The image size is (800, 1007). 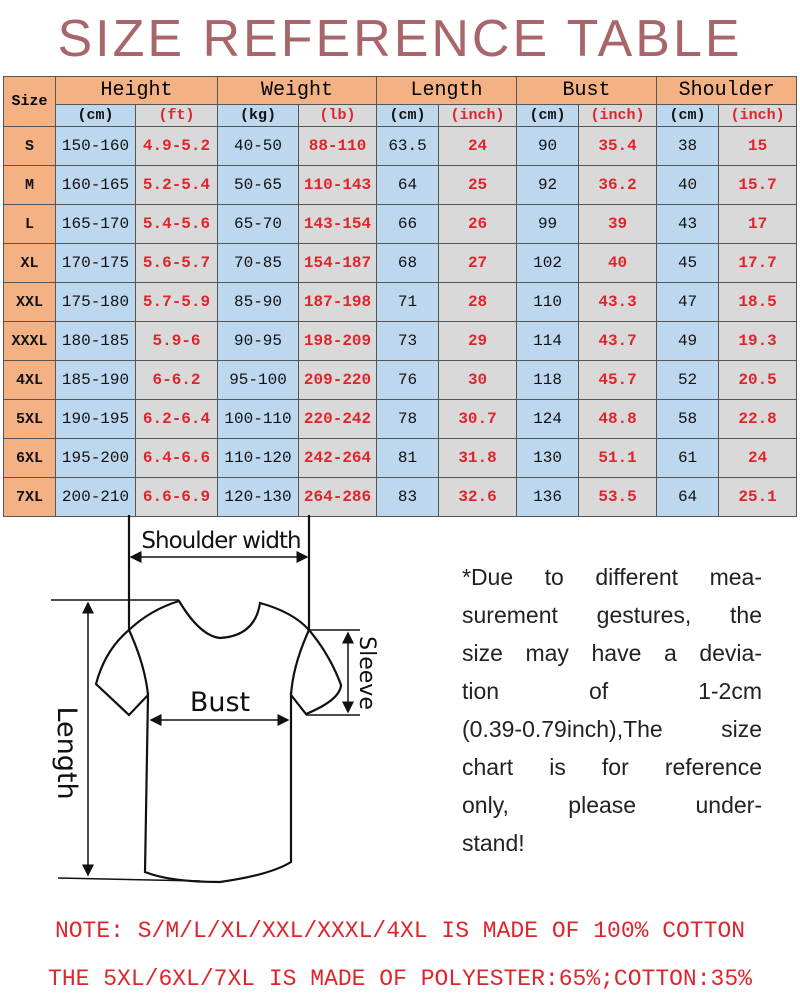 I want to click on size-cell: 6XL, so click(x=29, y=458).